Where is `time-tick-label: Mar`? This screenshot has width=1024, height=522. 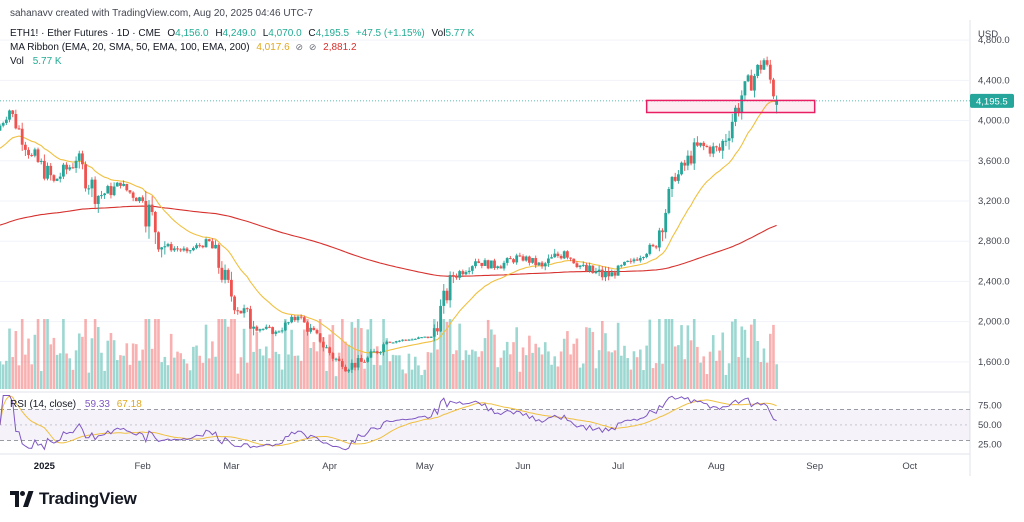
time-tick-label: Mar is located at coordinates (231, 466).